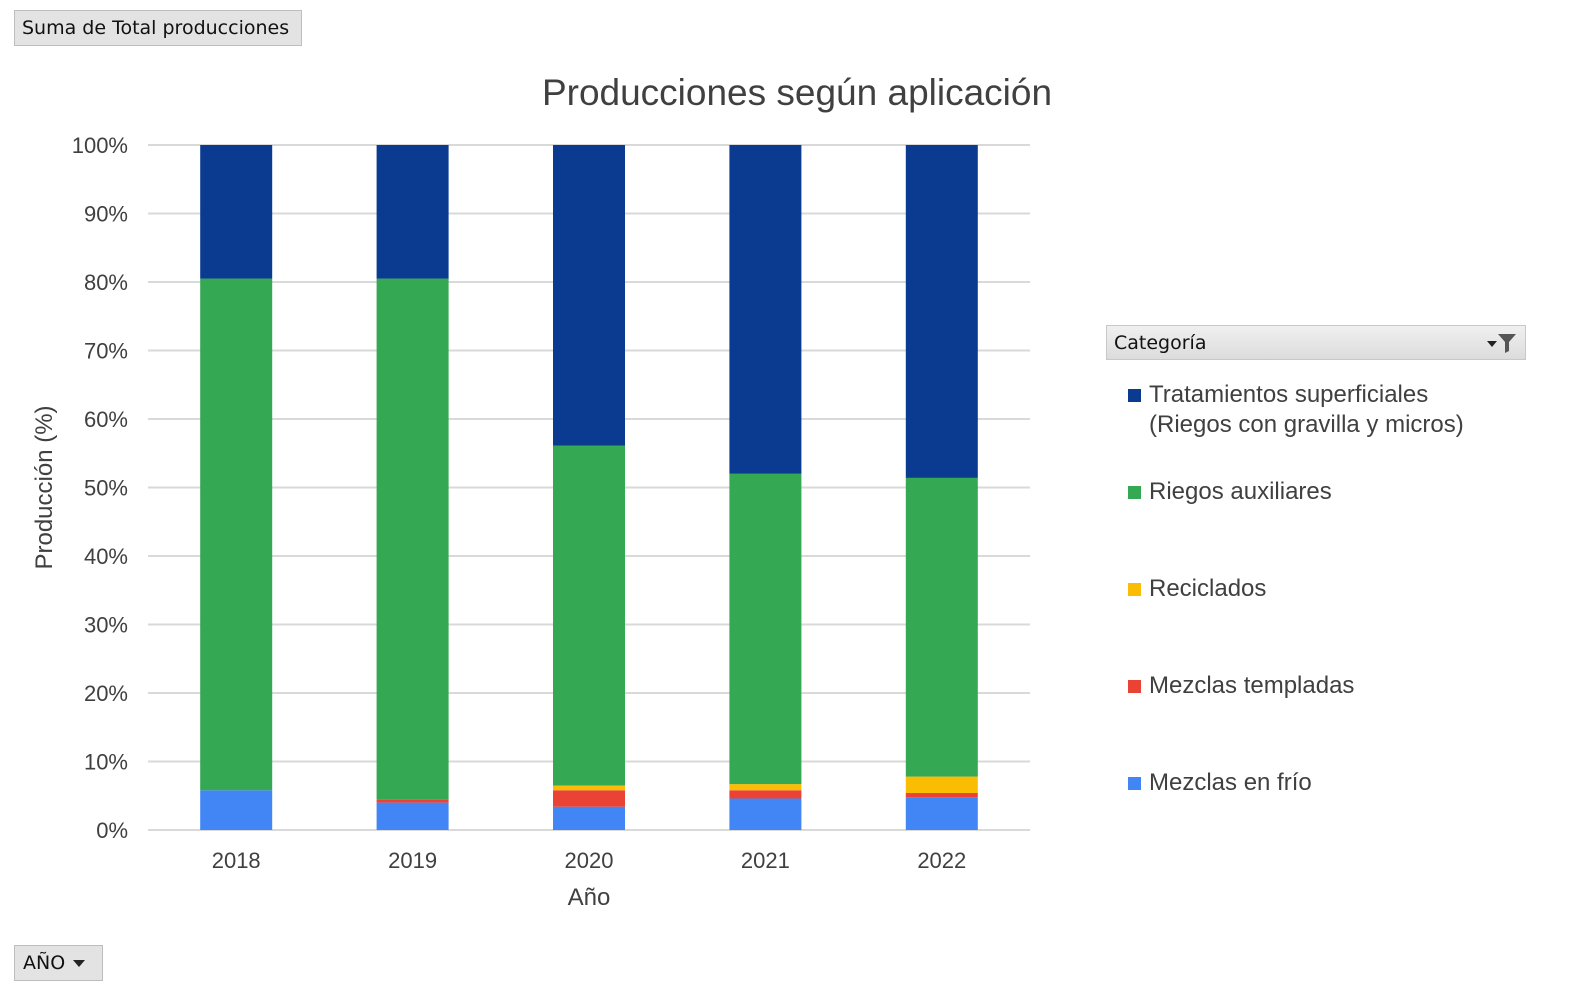 Image resolution: width=1594 pixels, height=1005 pixels. What do you see at coordinates (79, 963) in the screenshot?
I see `chevron-down-icon` at bounding box center [79, 963].